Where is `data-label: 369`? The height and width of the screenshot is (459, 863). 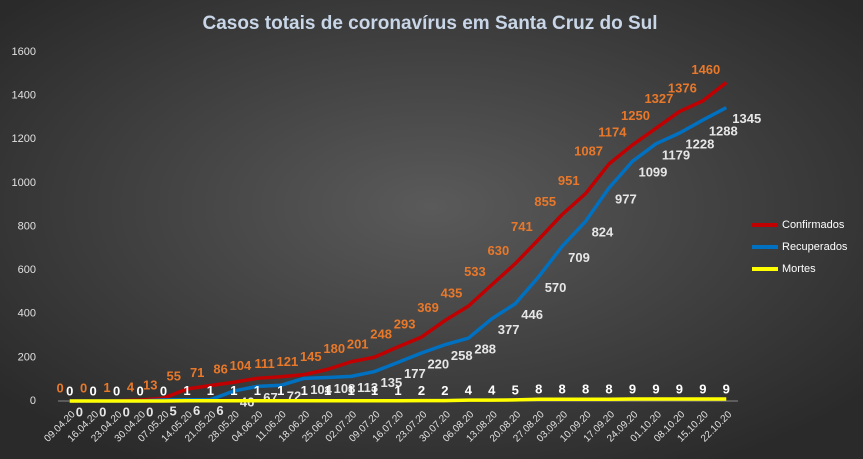 data-label: 369 is located at coordinates (428, 307).